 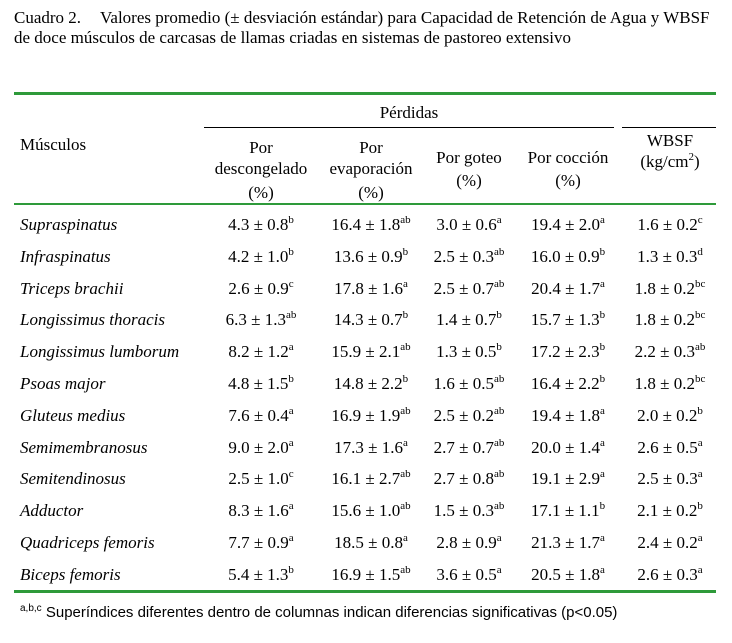 What do you see at coordinates (365, 204) in the screenshot?
I see `header-rule` at bounding box center [365, 204].